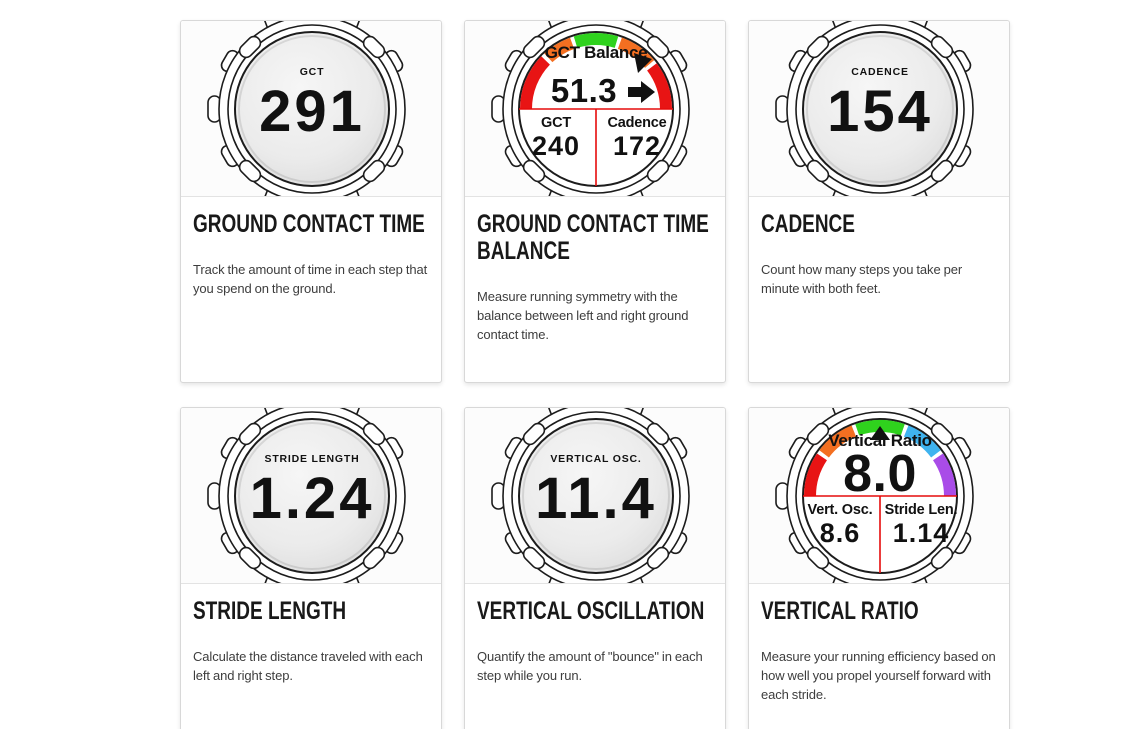 Image resolution: width=1136 pixels, height=729 pixels. Describe the element at coordinates (921, 533) in the screenshot. I see `subfield-value: 1.14` at that location.